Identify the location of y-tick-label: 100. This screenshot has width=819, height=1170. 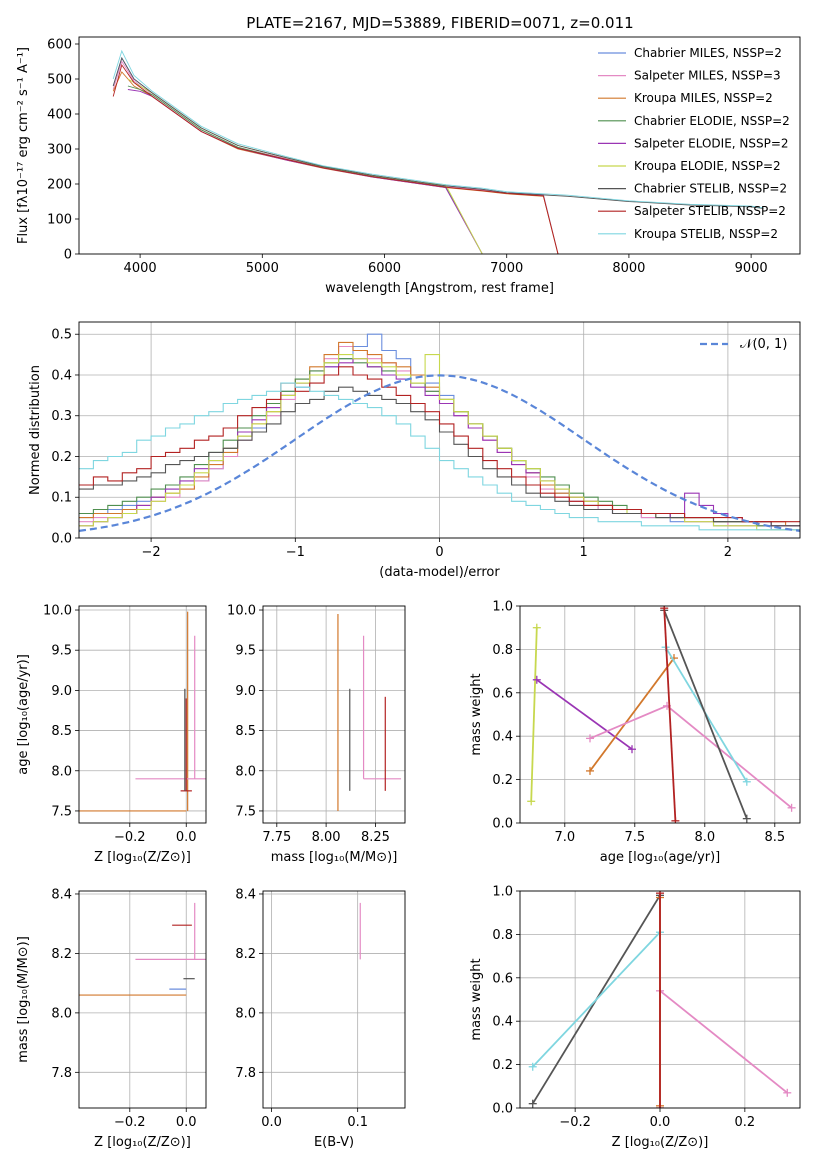
(59, 220).